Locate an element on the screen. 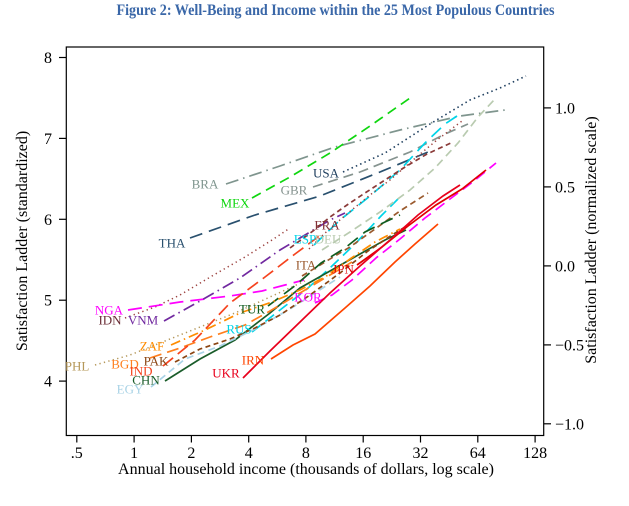 The height and width of the screenshot is (506, 629). svg-text: 1.0 is located at coordinates (565, 108).